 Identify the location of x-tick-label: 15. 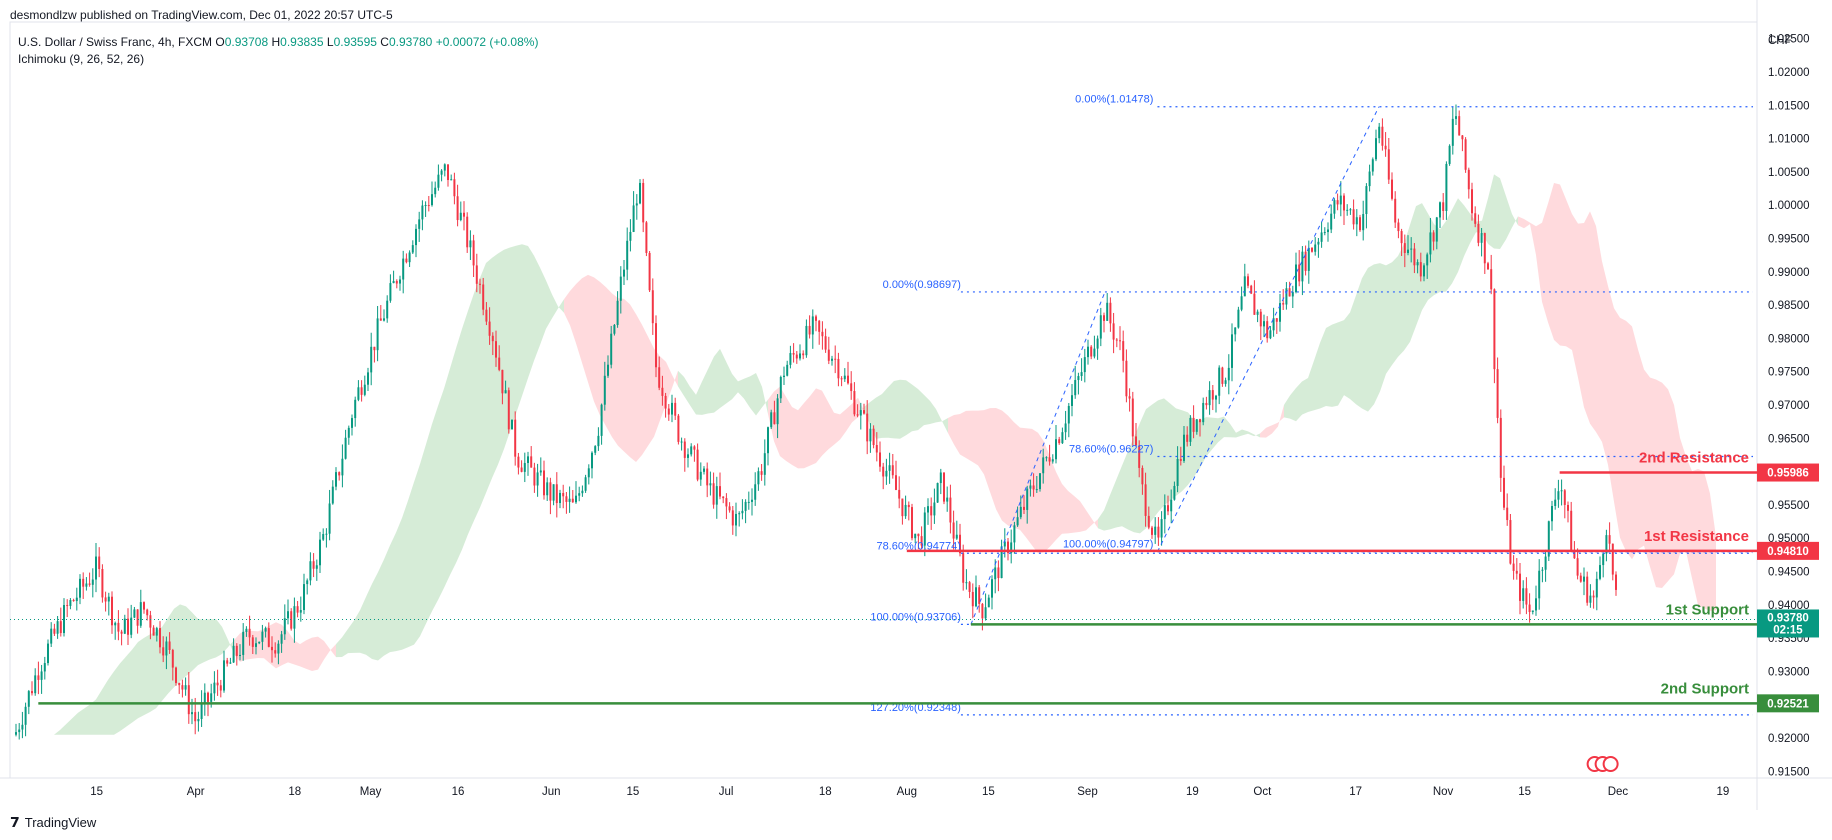
(1524, 792).